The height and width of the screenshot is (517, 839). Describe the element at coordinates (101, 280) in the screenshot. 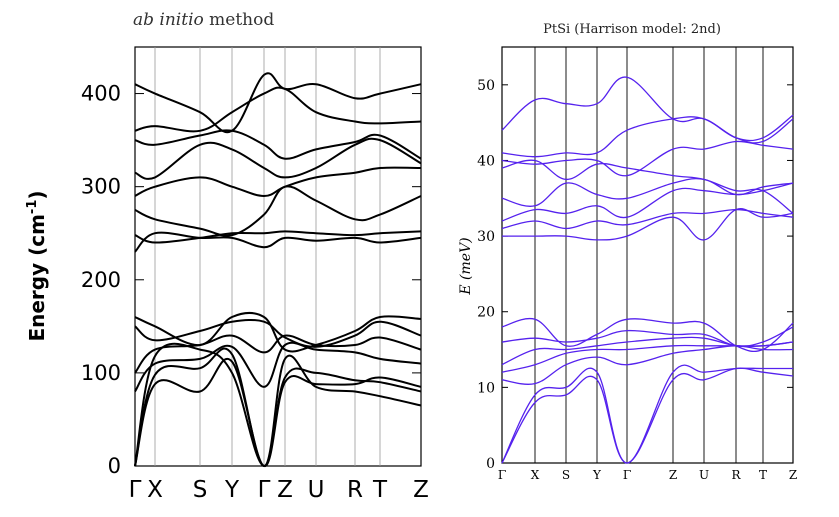

I see `y-tick-label: 200` at that location.